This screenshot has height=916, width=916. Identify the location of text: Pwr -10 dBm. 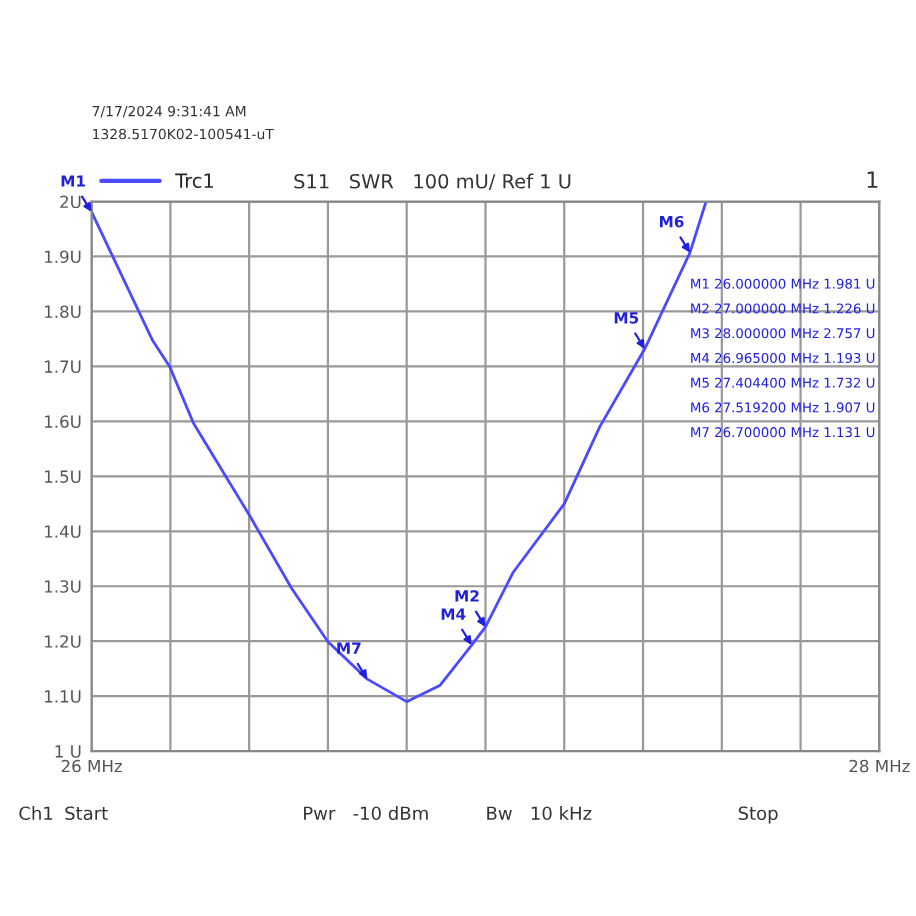
(366, 813).